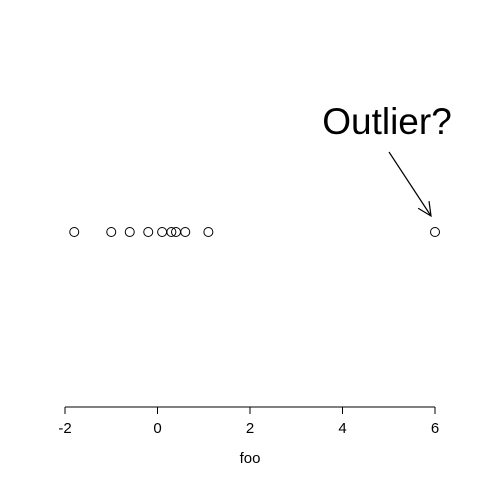 This screenshot has height=485, width=480. Describe the element at coordinates (387, 121) in the screenshot. I see `annotation-text: Outlier?` at that location.